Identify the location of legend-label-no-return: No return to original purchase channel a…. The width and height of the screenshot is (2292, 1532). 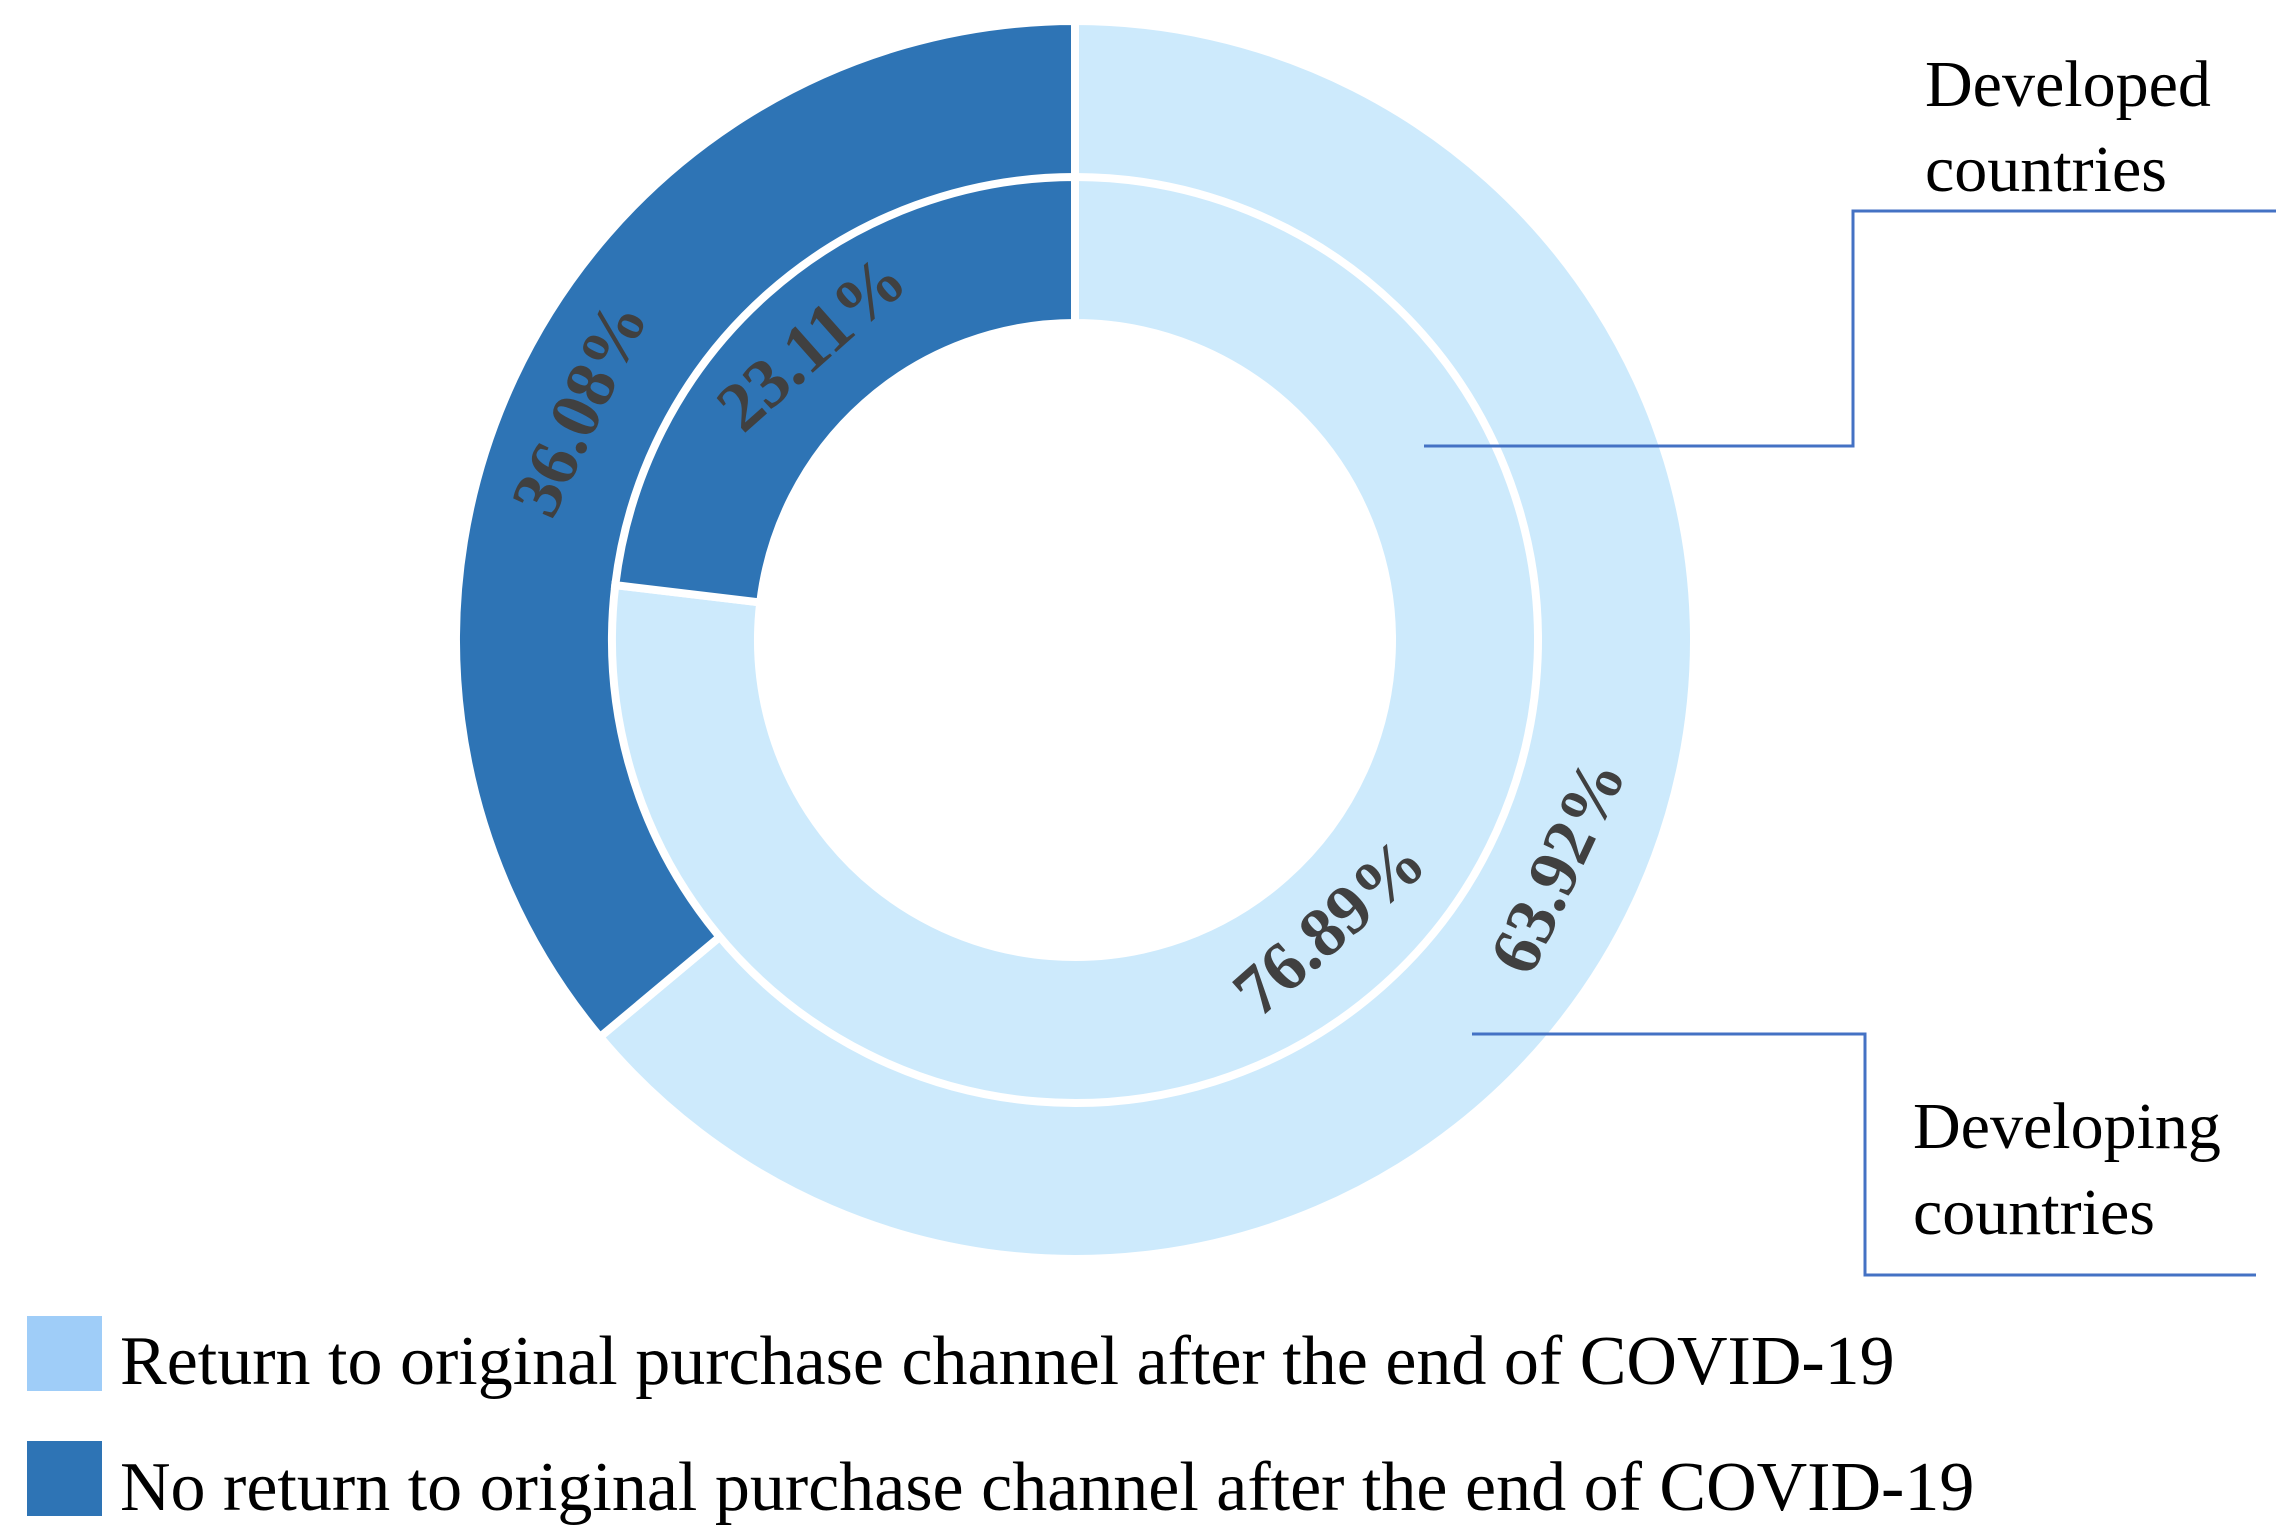
(1047, 1487).